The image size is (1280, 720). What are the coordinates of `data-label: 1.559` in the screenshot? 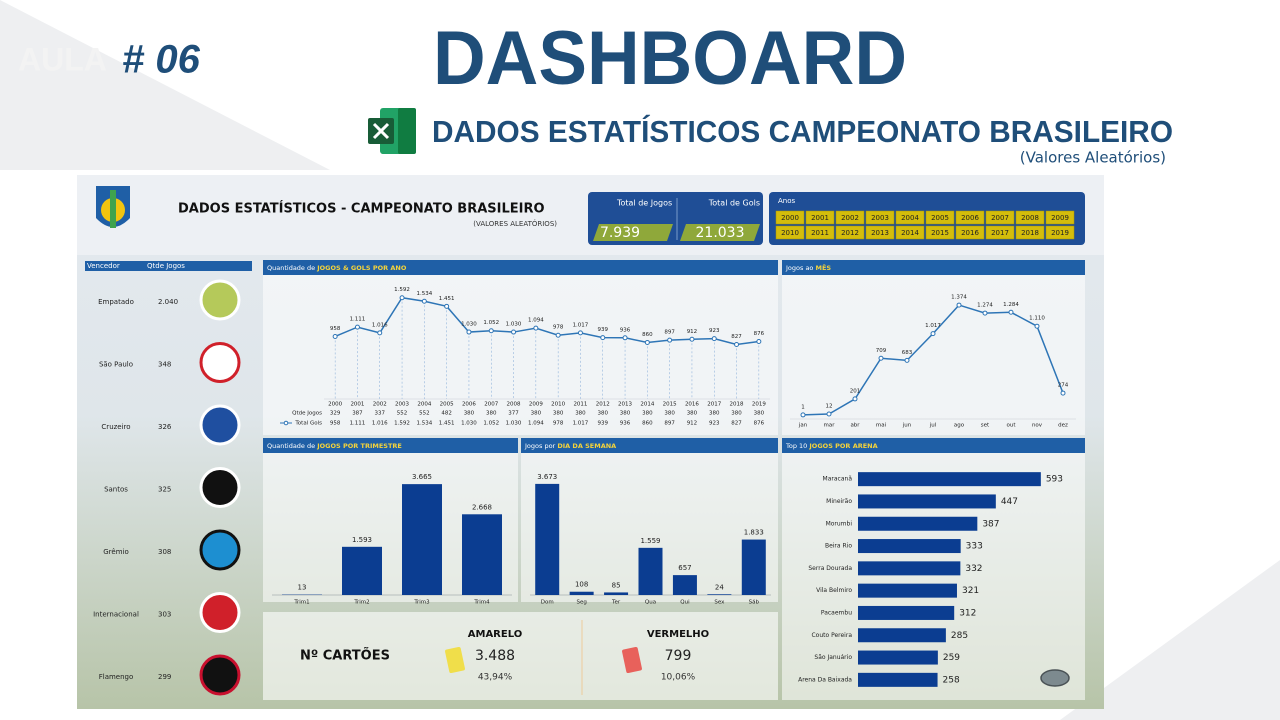 It's located at (650, 541).